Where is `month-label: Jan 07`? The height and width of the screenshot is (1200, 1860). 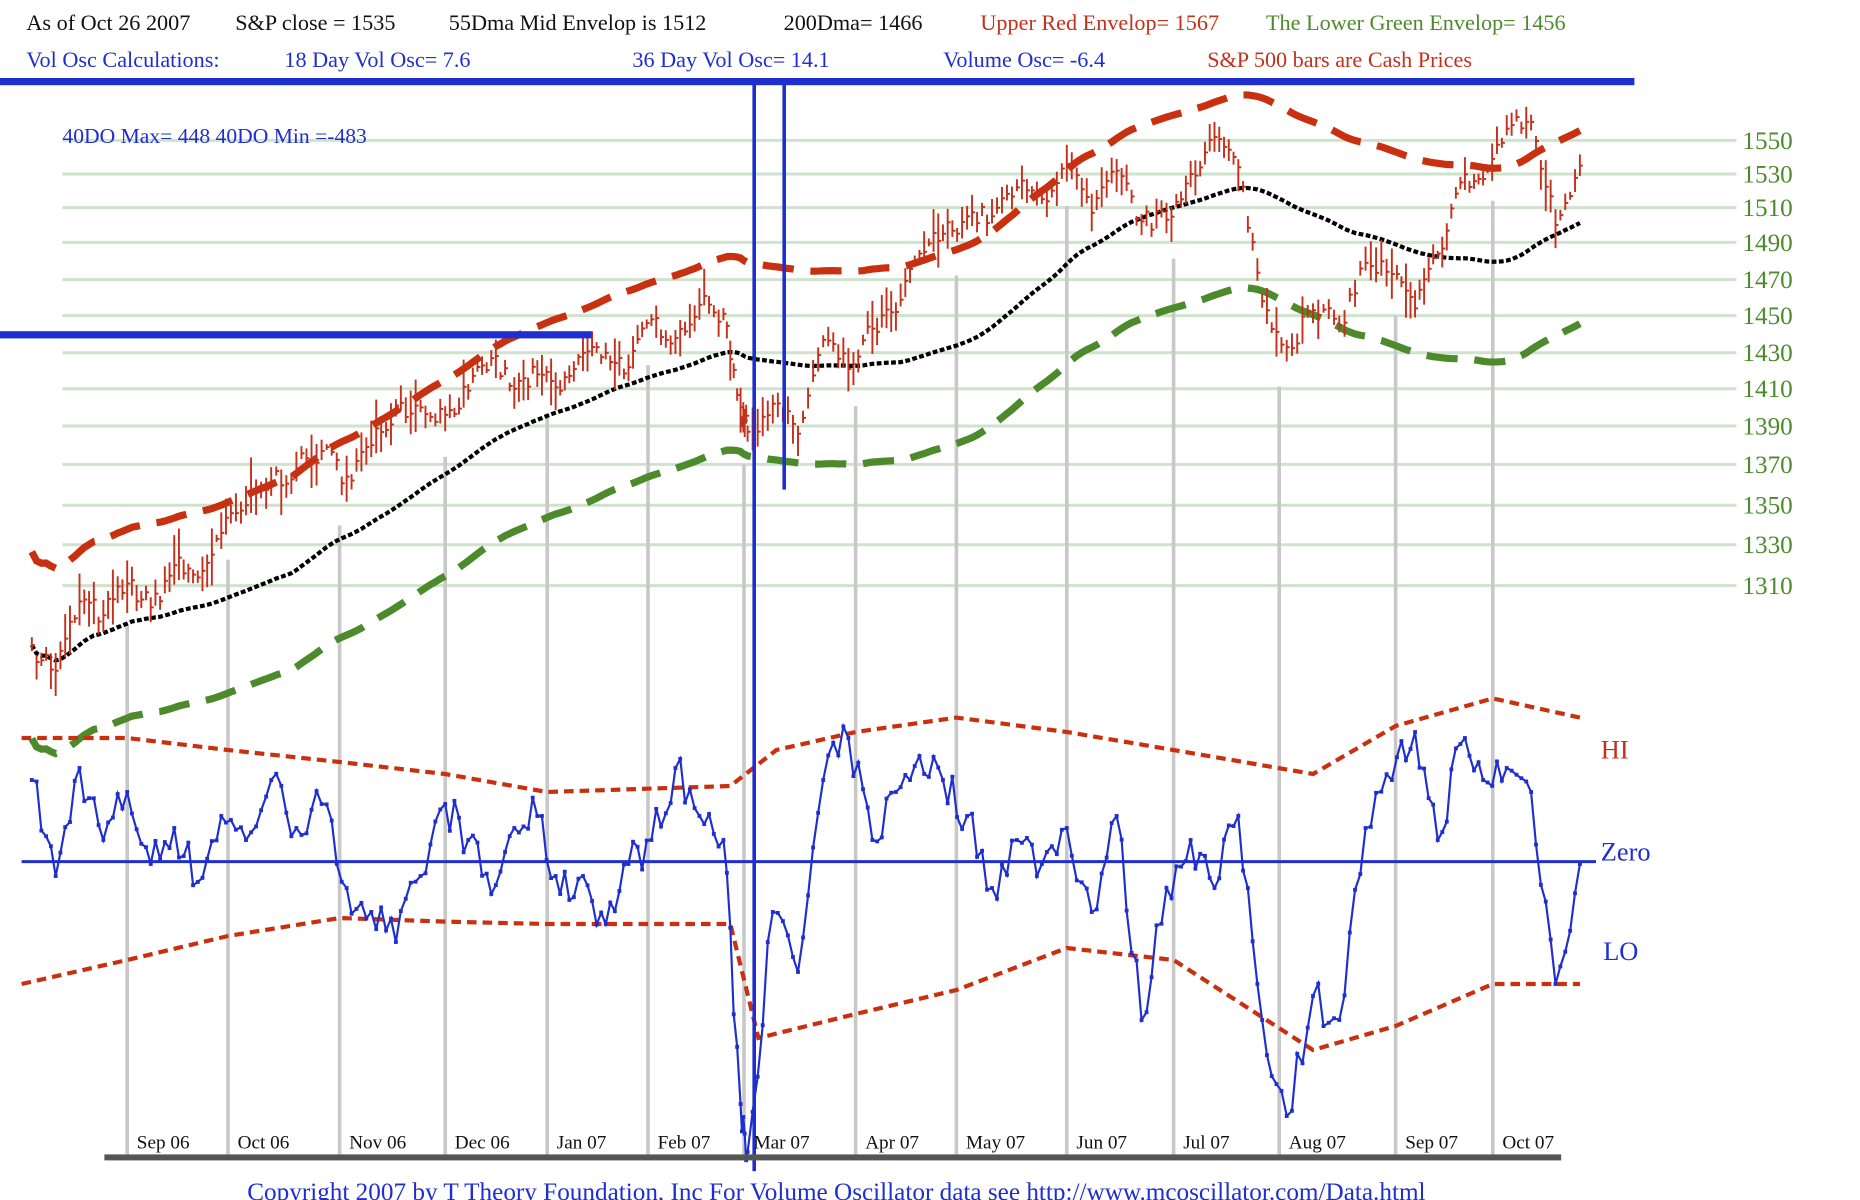
month-label: Jan 07 is located at coordinates (582, 1142).